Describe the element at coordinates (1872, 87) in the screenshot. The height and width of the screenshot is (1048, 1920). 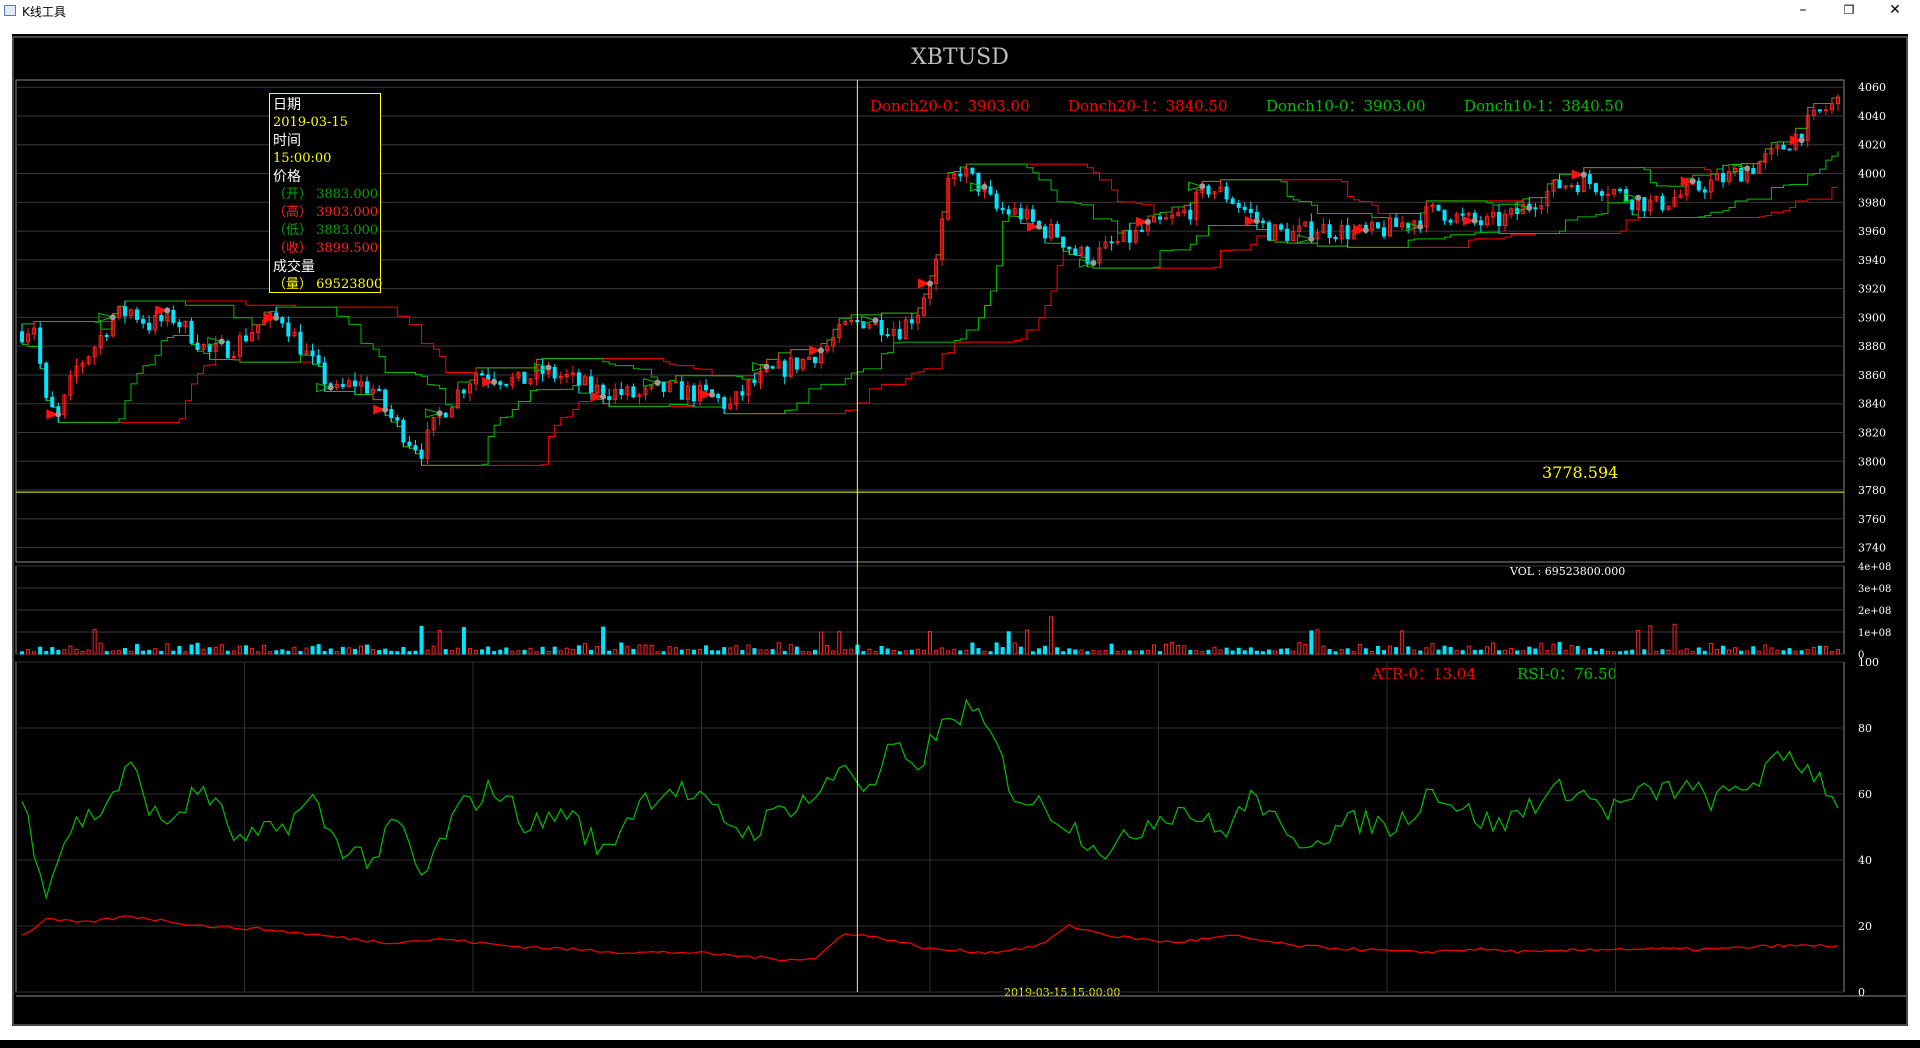
I see `y-tick-label: 4060` at that location.